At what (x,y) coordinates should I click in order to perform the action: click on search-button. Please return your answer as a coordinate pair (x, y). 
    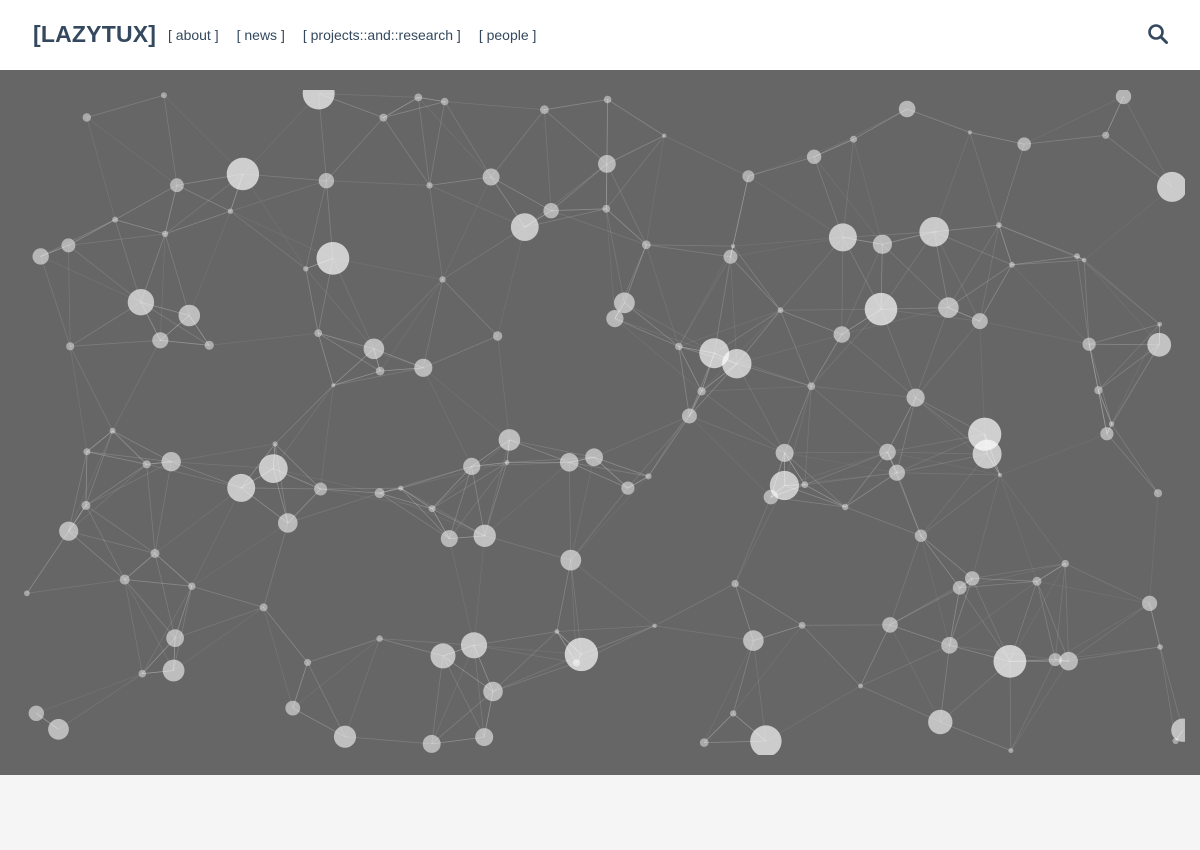
    Looking at the image, I should click on (1158, 34).